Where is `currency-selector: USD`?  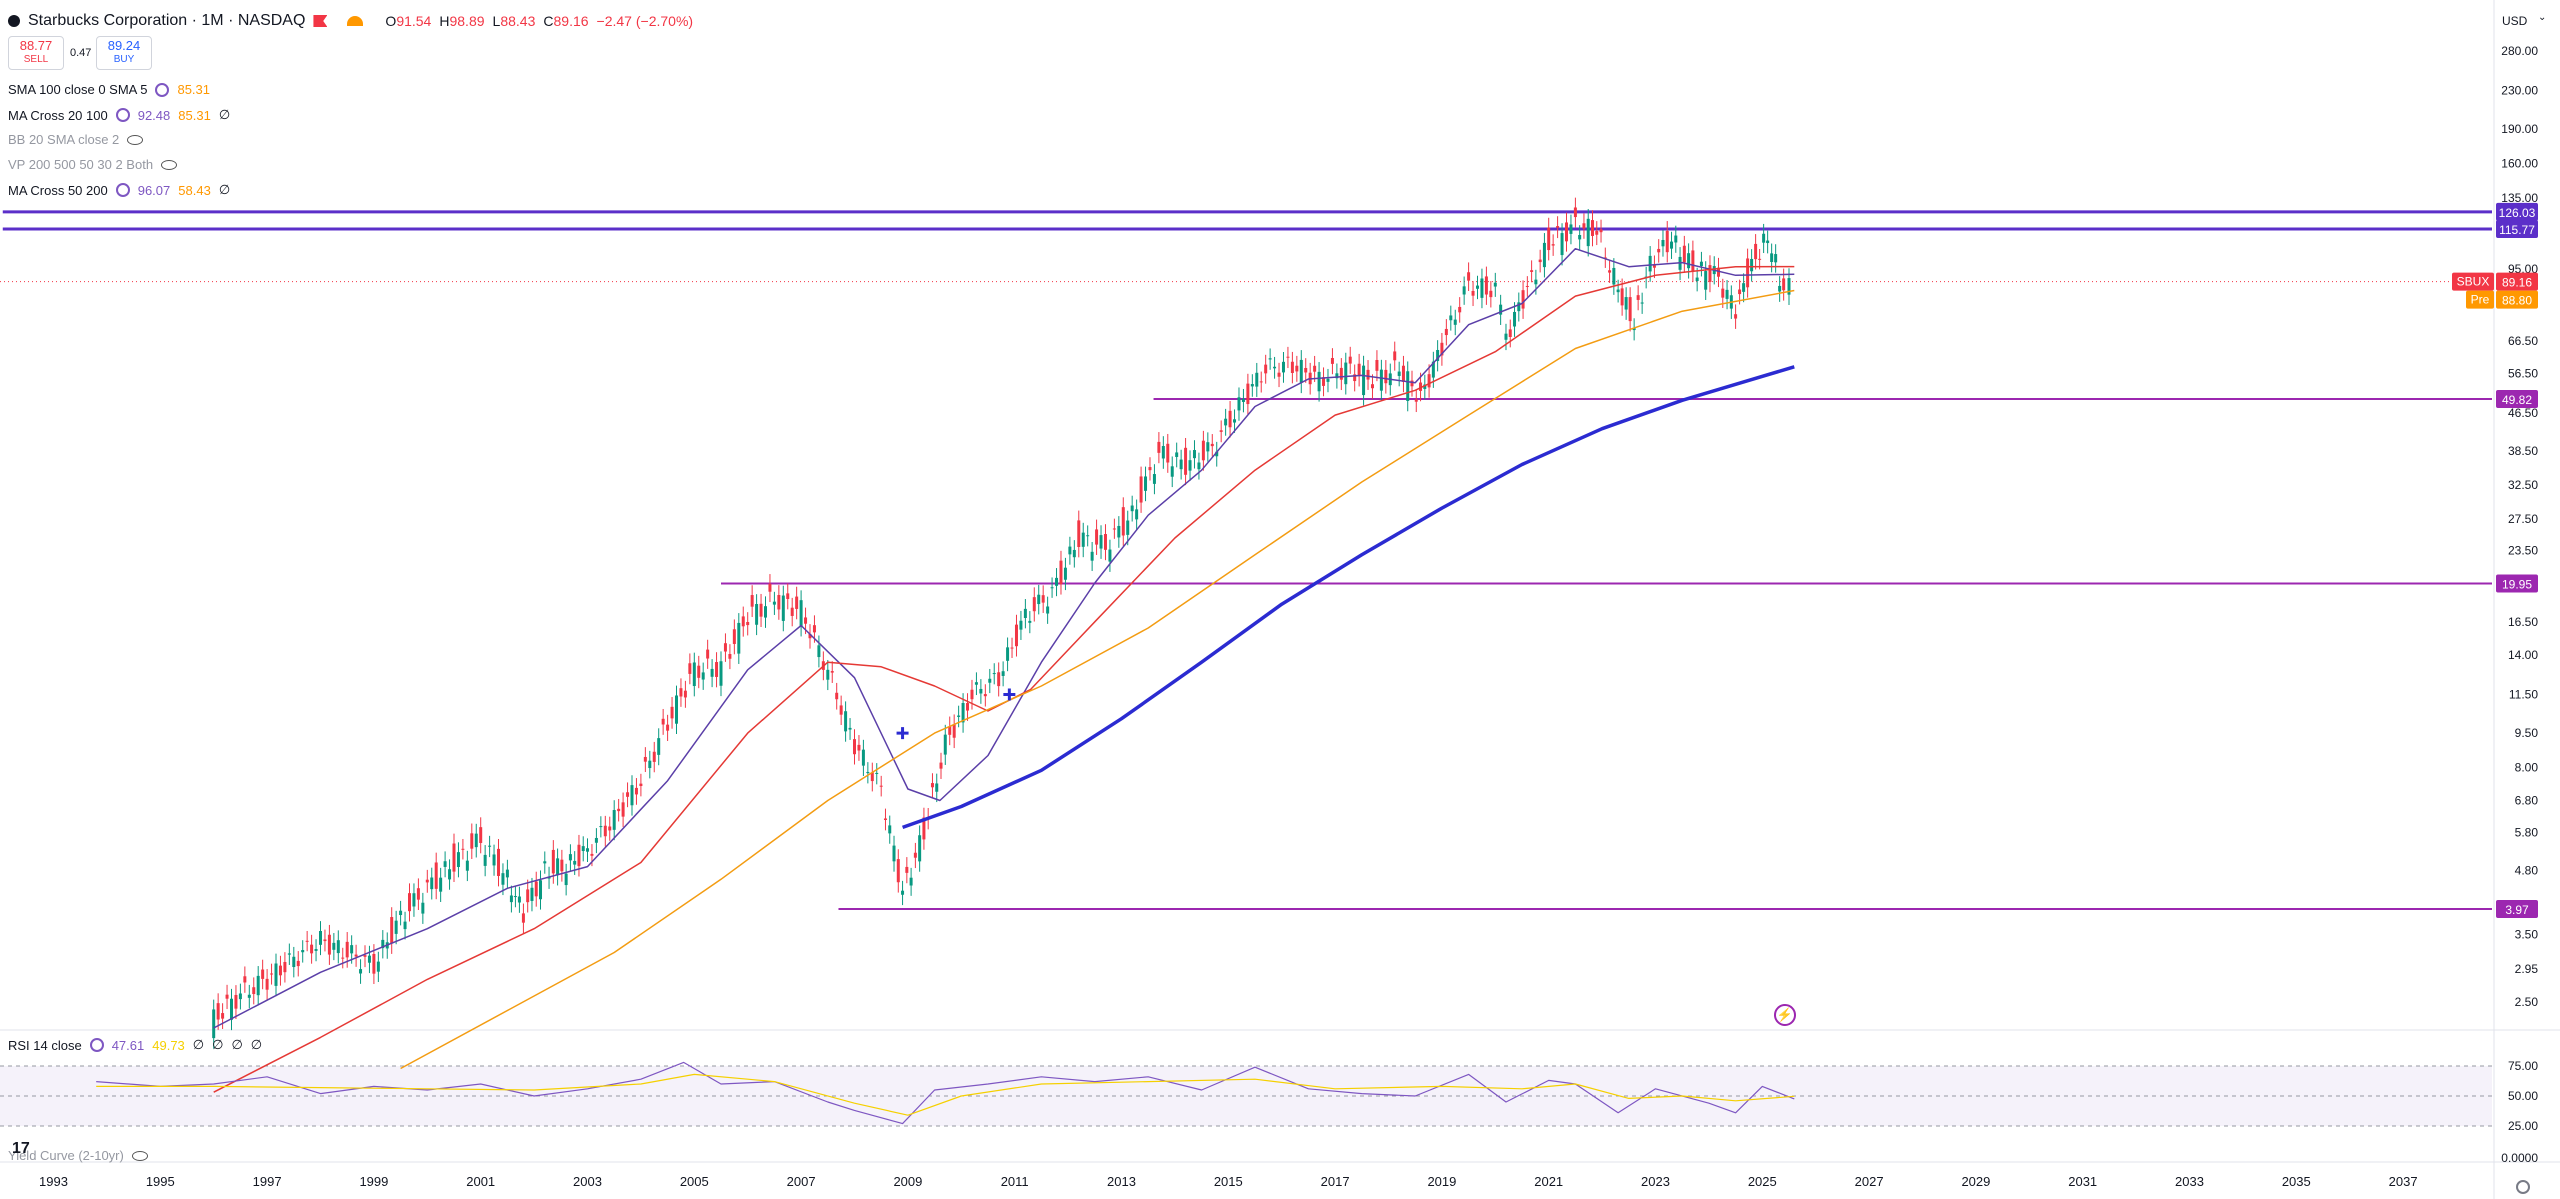 currency-selector: USD is located at coordinates (2515, 21).